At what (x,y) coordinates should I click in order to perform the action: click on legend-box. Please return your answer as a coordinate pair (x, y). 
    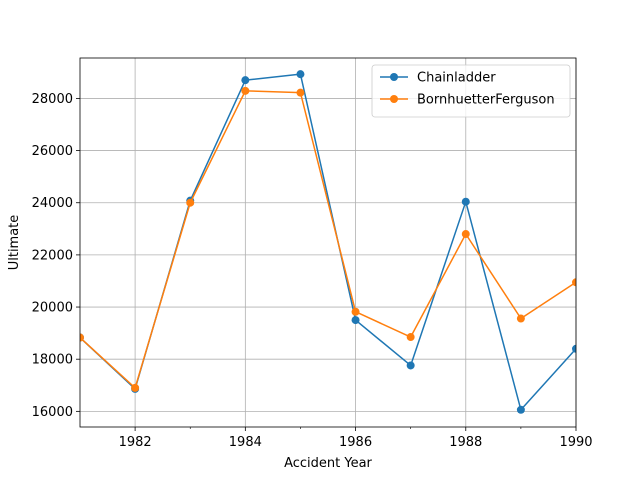
    Looking at the image, I should click on (471, 91).